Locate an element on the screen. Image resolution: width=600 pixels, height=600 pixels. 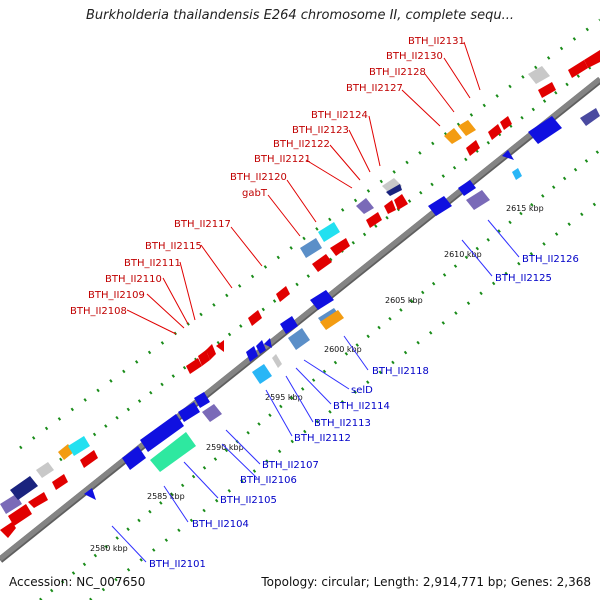
gene-label: BTH_II2115 is located at coordinates (173, 246).